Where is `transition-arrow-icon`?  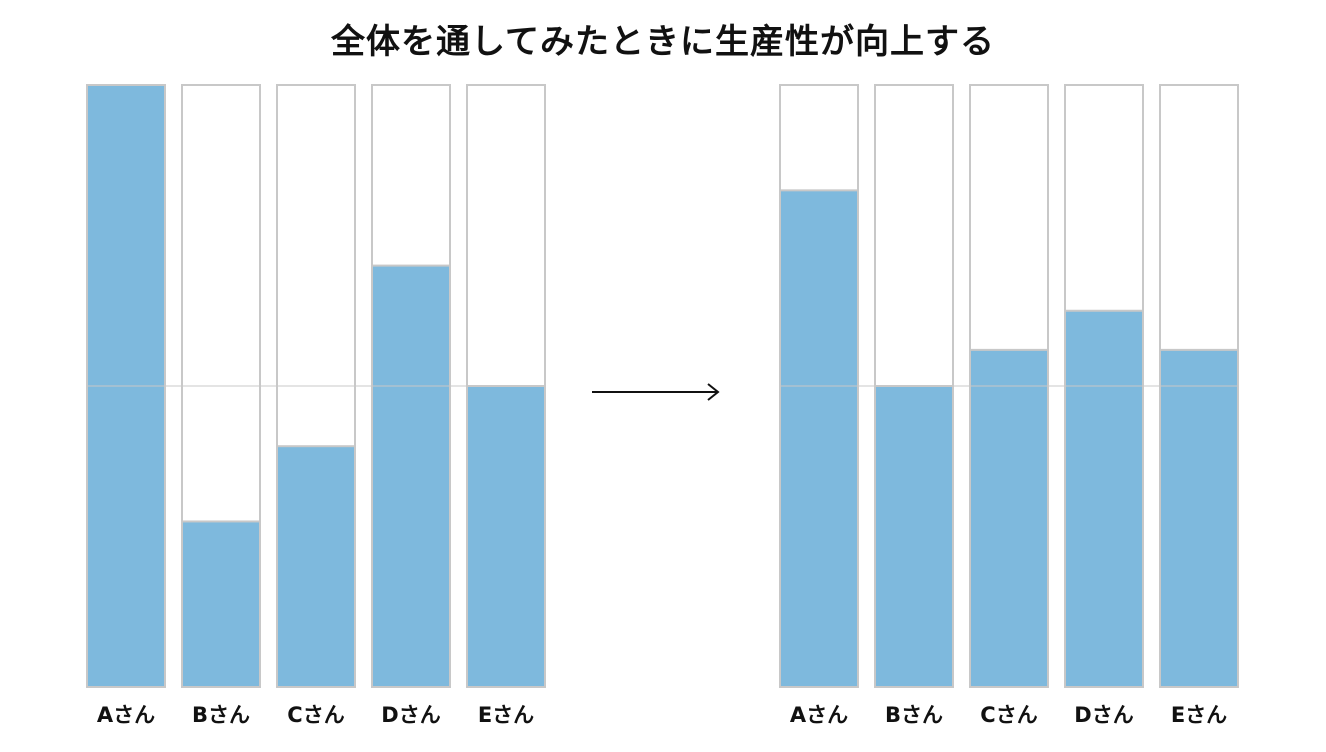
transition-arrow-icon is located at coordinates (656, 392).